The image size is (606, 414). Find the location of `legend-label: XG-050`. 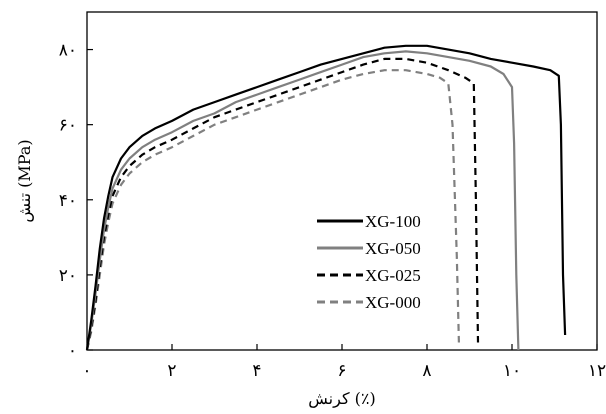

legend-label: XG-050 is located at coordinates (393, 248).